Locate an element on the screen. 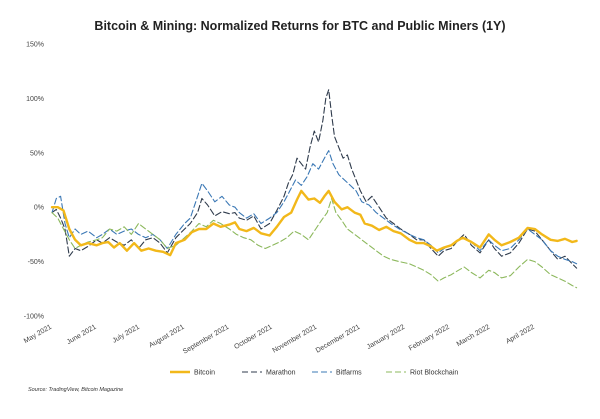  y-tick-label: 100% is located at coordinates (35, 99).